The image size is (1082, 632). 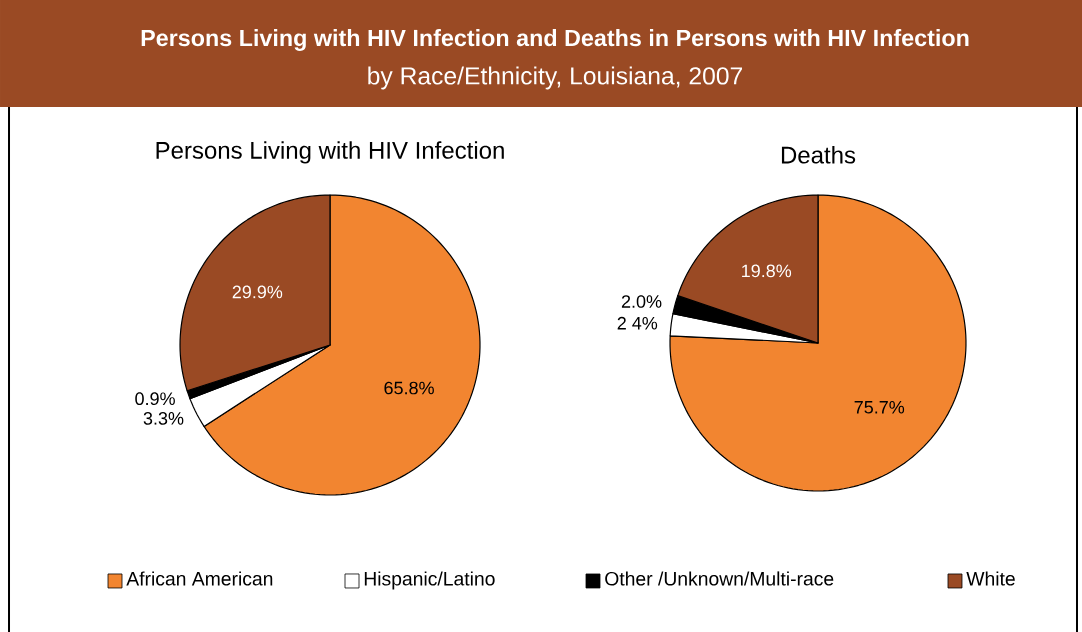 I want to click on data-label: 75.7%, so click(x=879, y=407).